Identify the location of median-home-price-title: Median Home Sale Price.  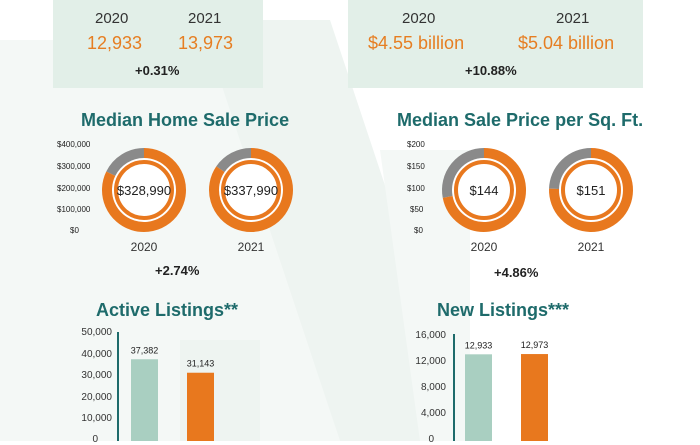
(185, 120).